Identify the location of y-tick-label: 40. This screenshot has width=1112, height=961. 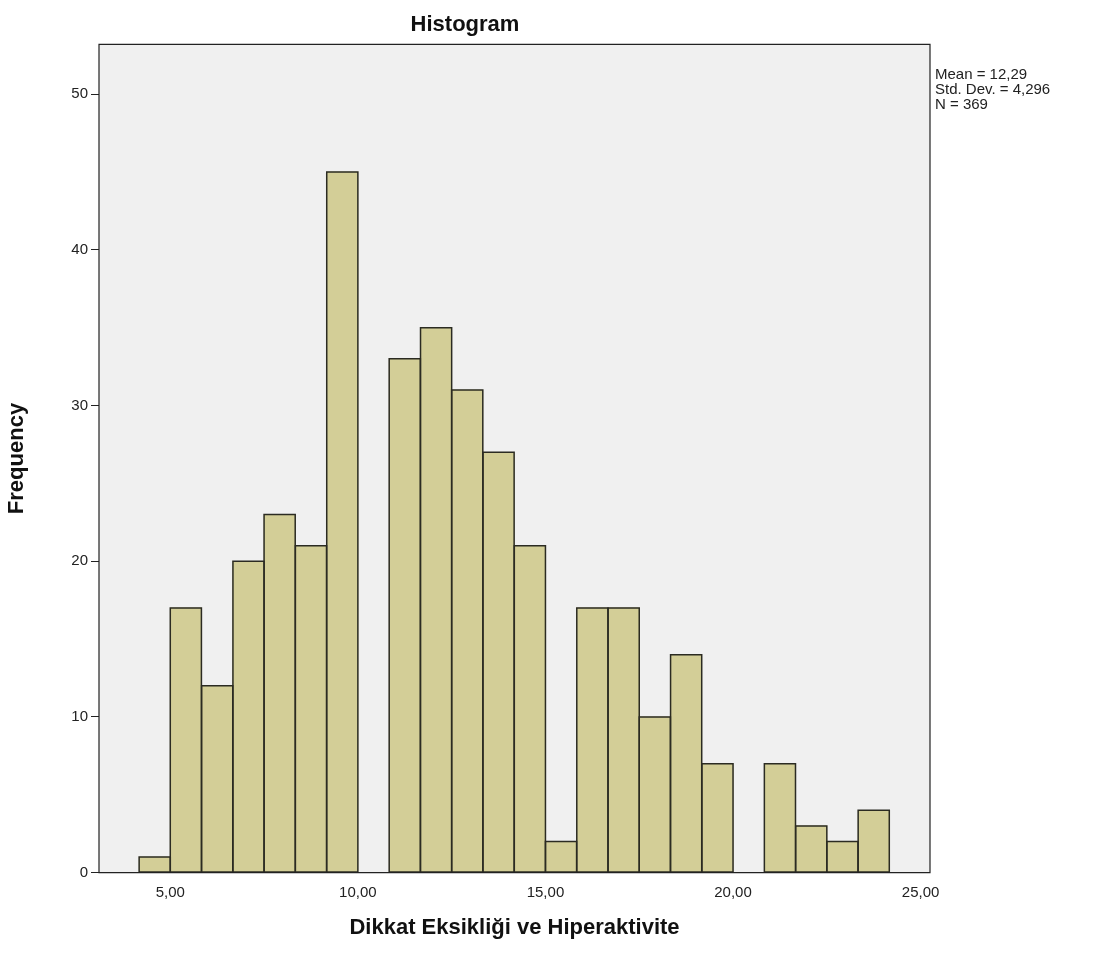
(79, 249).